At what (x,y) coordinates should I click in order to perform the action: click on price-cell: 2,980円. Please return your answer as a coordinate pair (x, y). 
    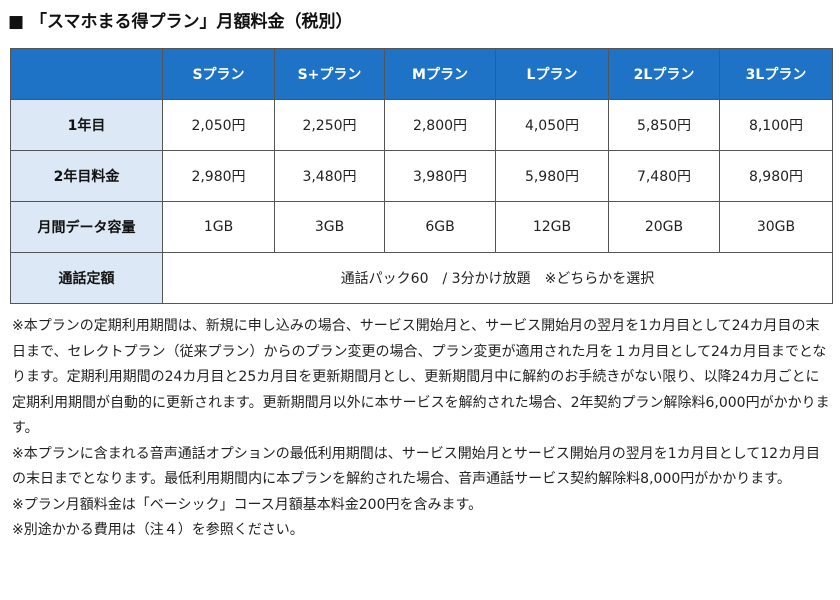
    Looking at the image, I should click on (218, 176).